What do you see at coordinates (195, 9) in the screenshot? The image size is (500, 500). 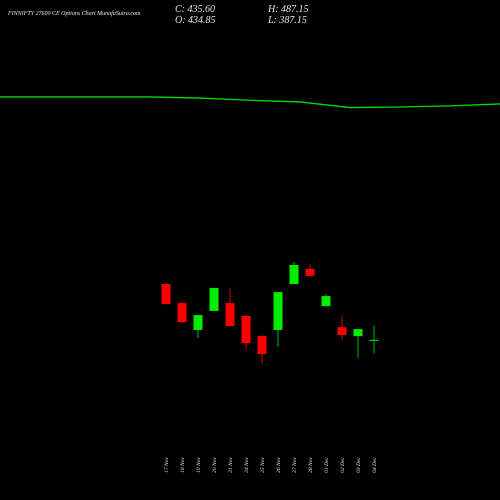 I see `close-label: C: 435.60` at bounding box center [195, 9].